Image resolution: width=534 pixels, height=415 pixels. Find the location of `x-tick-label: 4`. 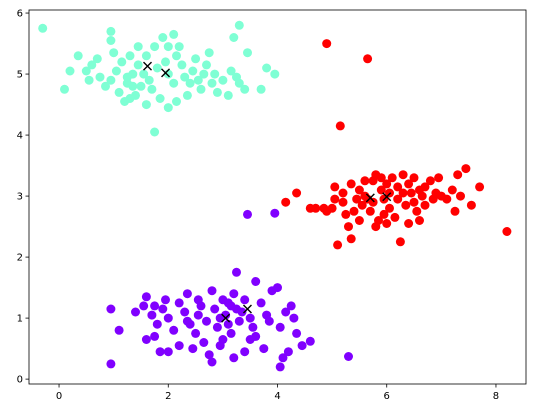

x-tick-label: 4 is located at coordinates (277, 396).